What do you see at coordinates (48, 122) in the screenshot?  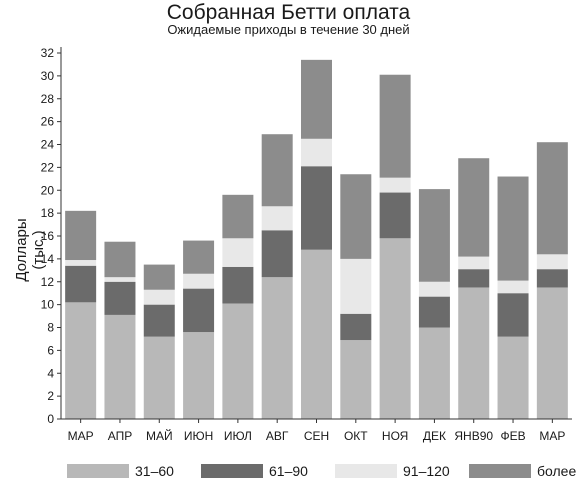 I see `y-tick-label: 26` at bounding box center [48, 122].